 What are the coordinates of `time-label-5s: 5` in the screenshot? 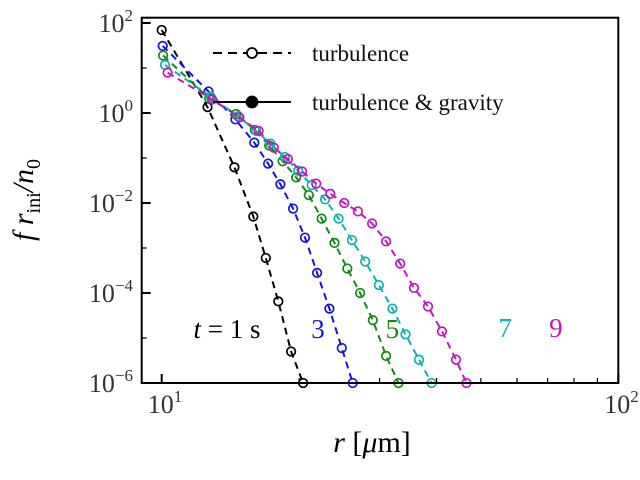 It's located at (393, 329).